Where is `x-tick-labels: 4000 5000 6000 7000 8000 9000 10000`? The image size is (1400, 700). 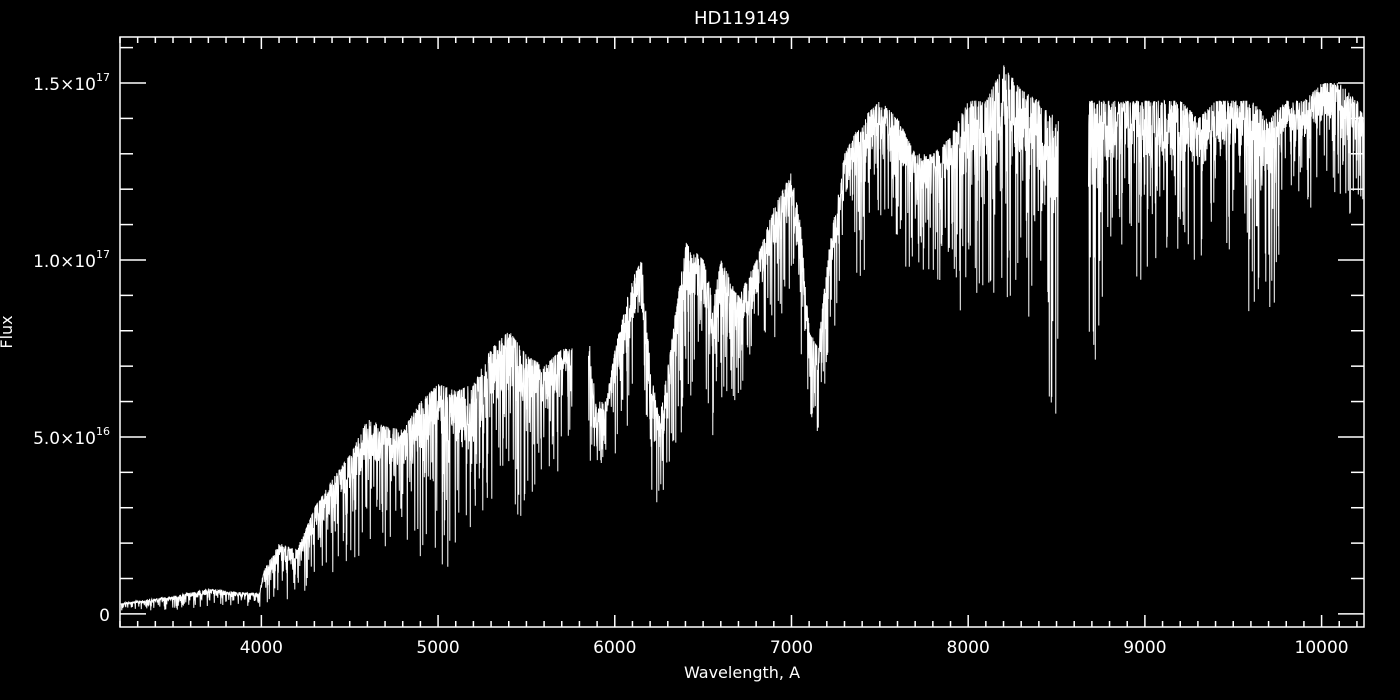
x-tick-labels: 4000 5000 6000 7000 8000 9000 10000 is located at coordinates (794, 648).